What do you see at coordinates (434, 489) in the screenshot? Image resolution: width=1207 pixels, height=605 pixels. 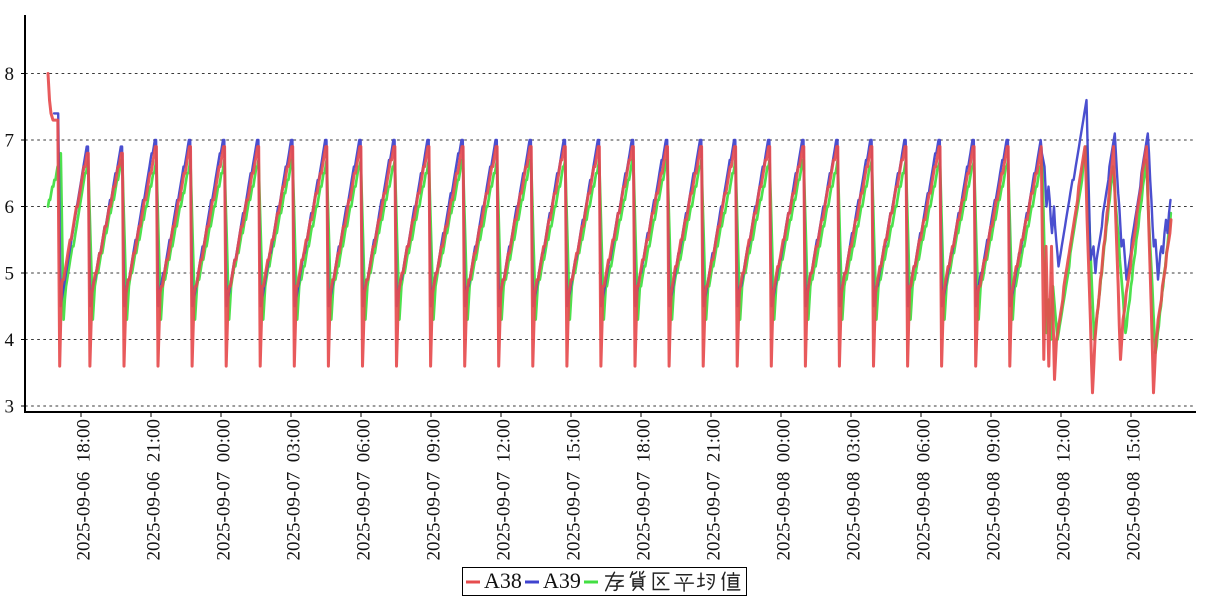 I see `svg-text: 2025-09-07 09:00` at bounding box center [434, 489].